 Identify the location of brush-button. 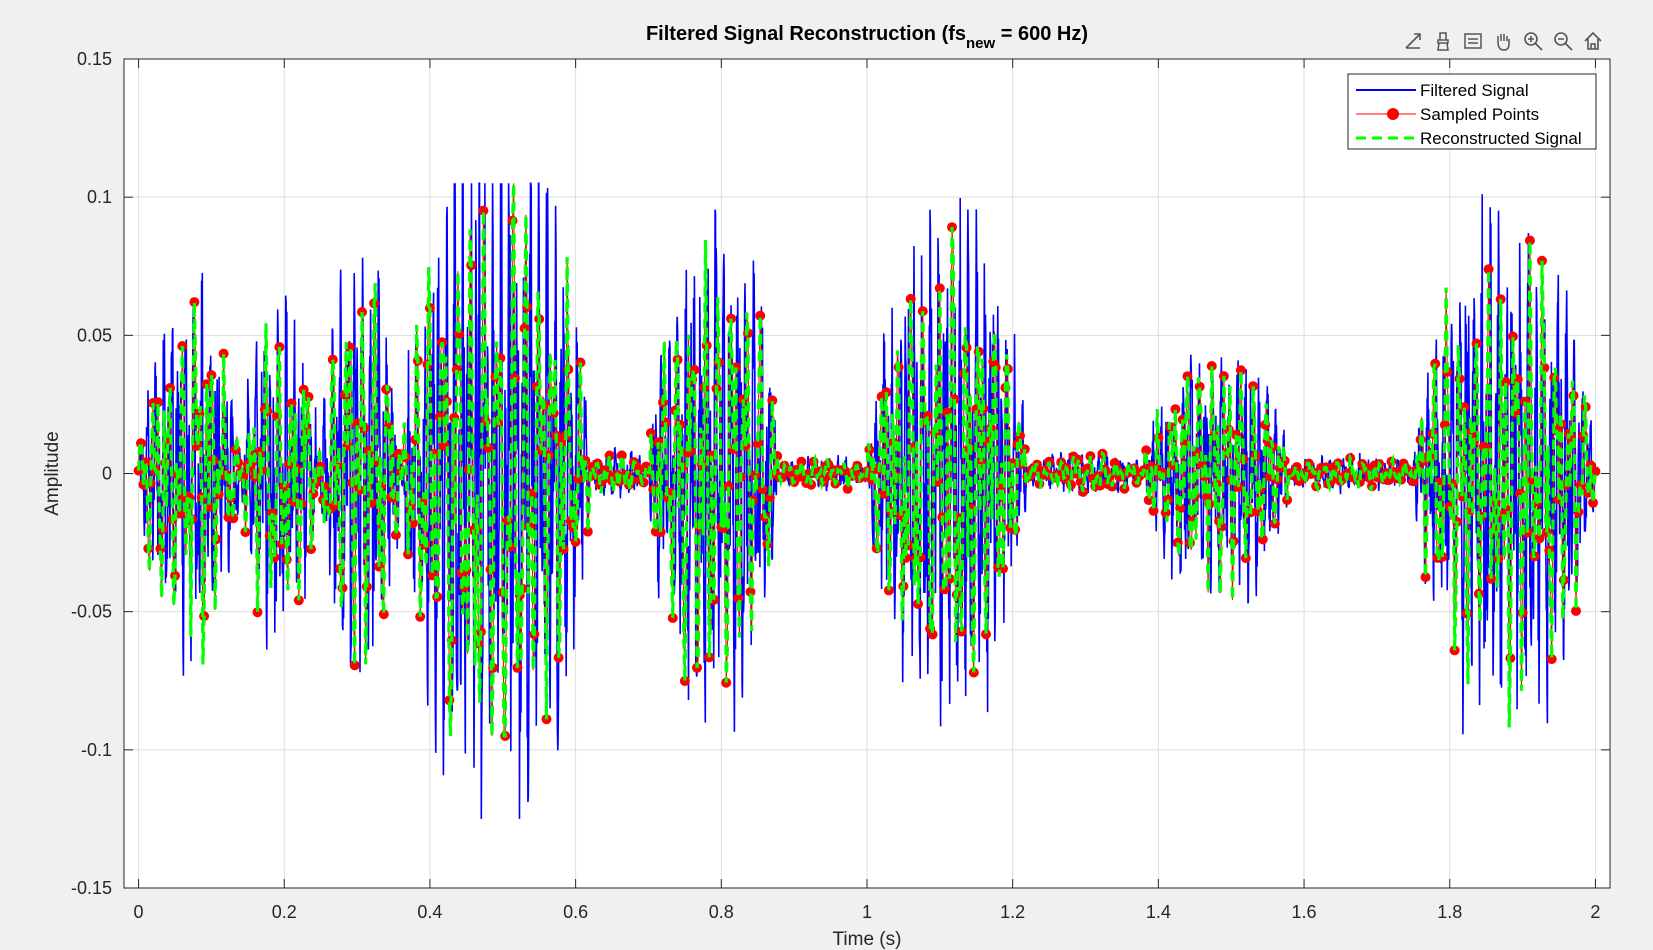
(1443, 41).